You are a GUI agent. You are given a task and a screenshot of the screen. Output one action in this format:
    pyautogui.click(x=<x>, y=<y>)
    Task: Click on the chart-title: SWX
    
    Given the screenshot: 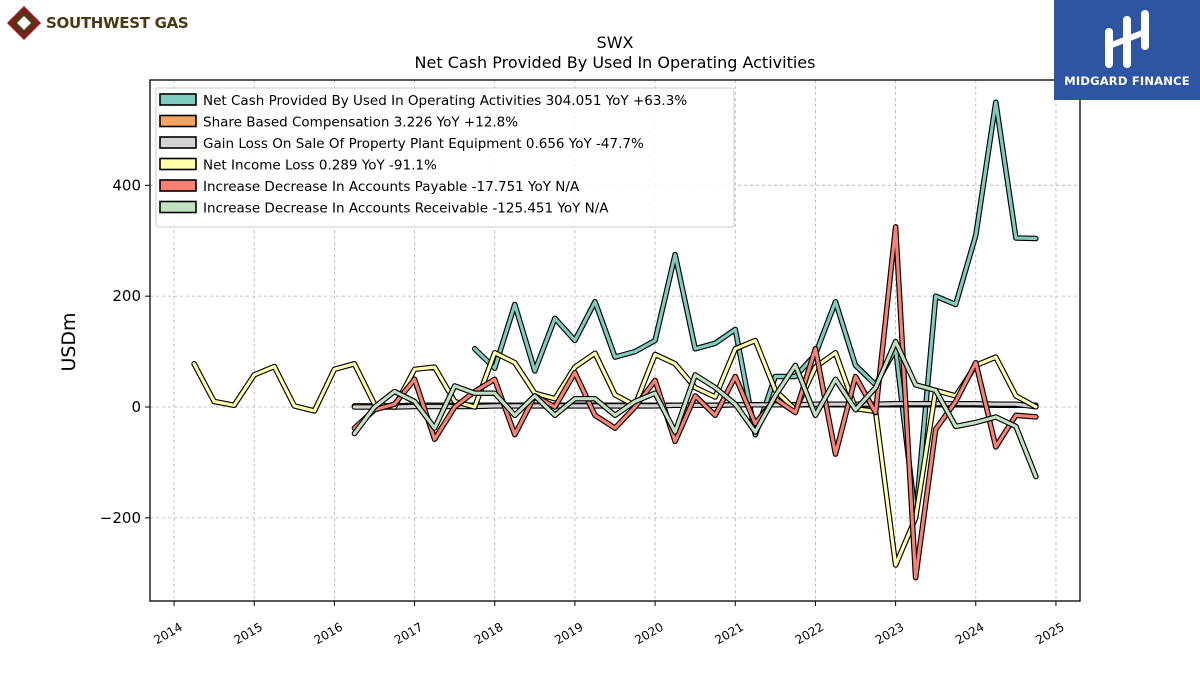 What is the action you would take?
    pyautogui.click(x=615, y=42)
    